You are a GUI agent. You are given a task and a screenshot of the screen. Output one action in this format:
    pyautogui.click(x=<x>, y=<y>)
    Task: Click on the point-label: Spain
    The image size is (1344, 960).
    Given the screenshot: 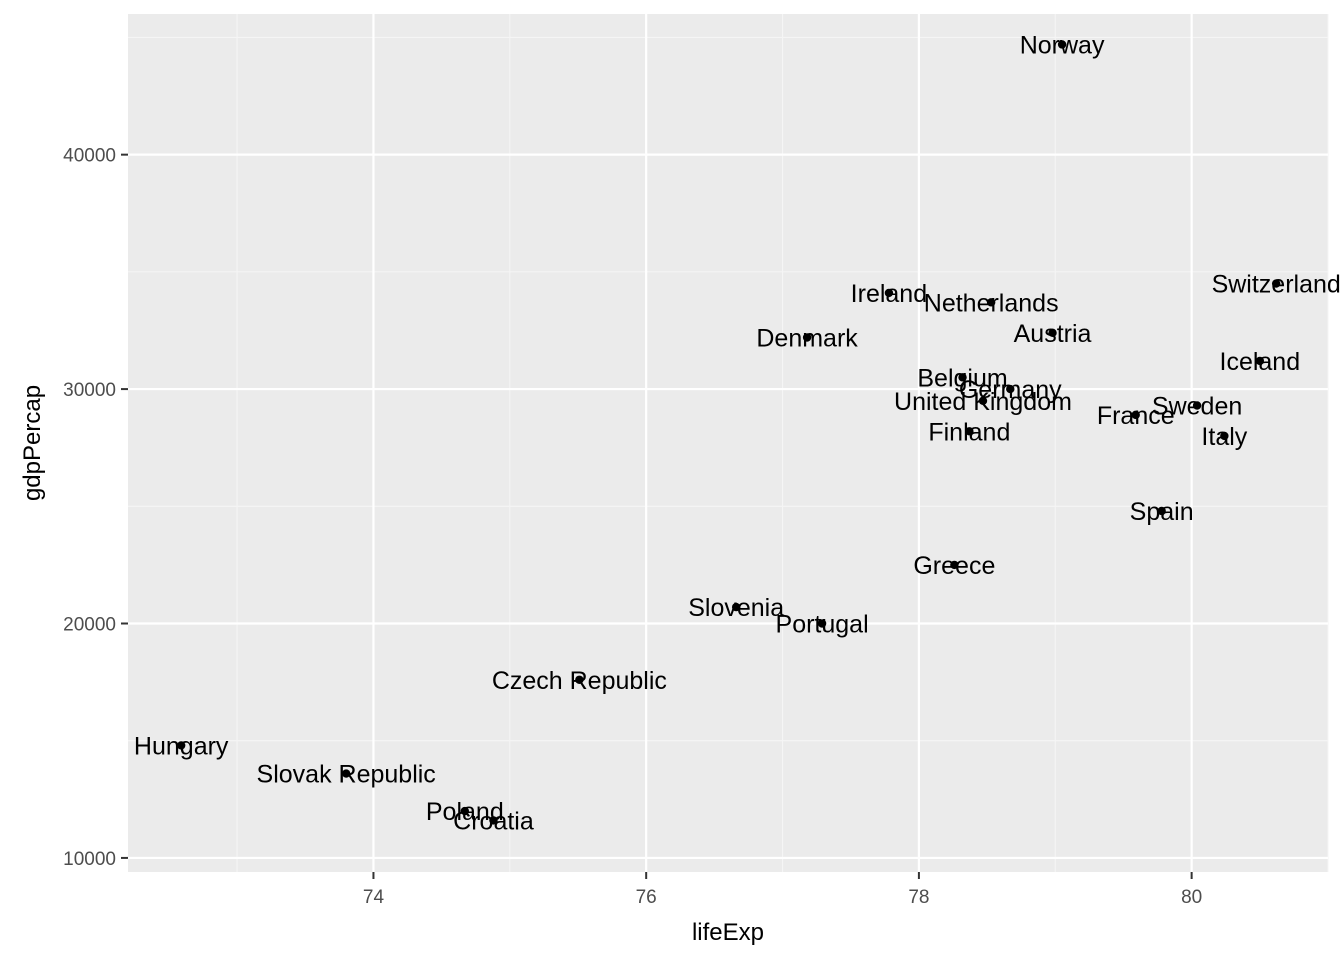 What is the action you would take?
    pyautogui.click(x=1162, y=512)
    